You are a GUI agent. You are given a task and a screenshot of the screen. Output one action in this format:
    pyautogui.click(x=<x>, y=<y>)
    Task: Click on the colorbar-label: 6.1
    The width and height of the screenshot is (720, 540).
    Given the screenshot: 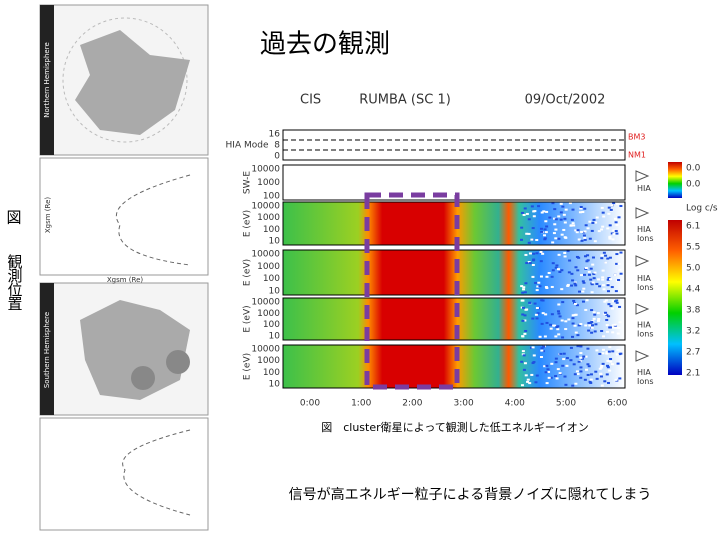 What is the action you would take?
    pyautogui.click(x=693, y=227)
    